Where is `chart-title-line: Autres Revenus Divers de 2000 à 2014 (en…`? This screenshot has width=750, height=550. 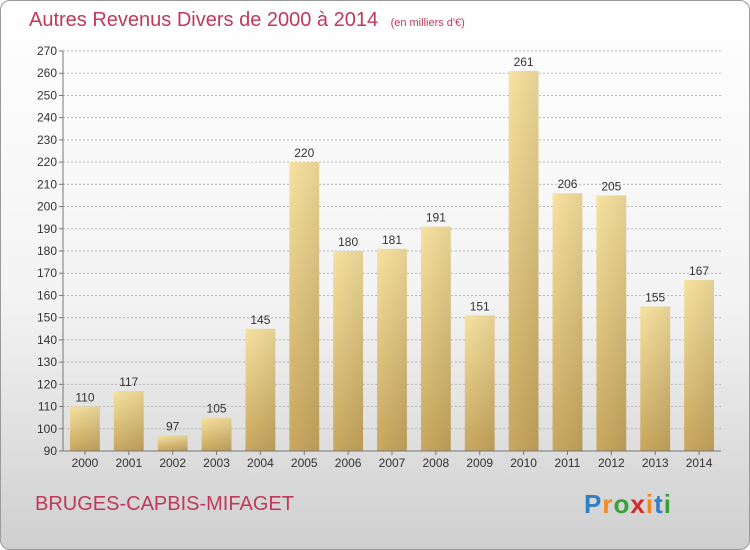 chart-title-line: Autres Revenus Divers de 2000 à 2014 (en… is located at coordinates (247, 20).